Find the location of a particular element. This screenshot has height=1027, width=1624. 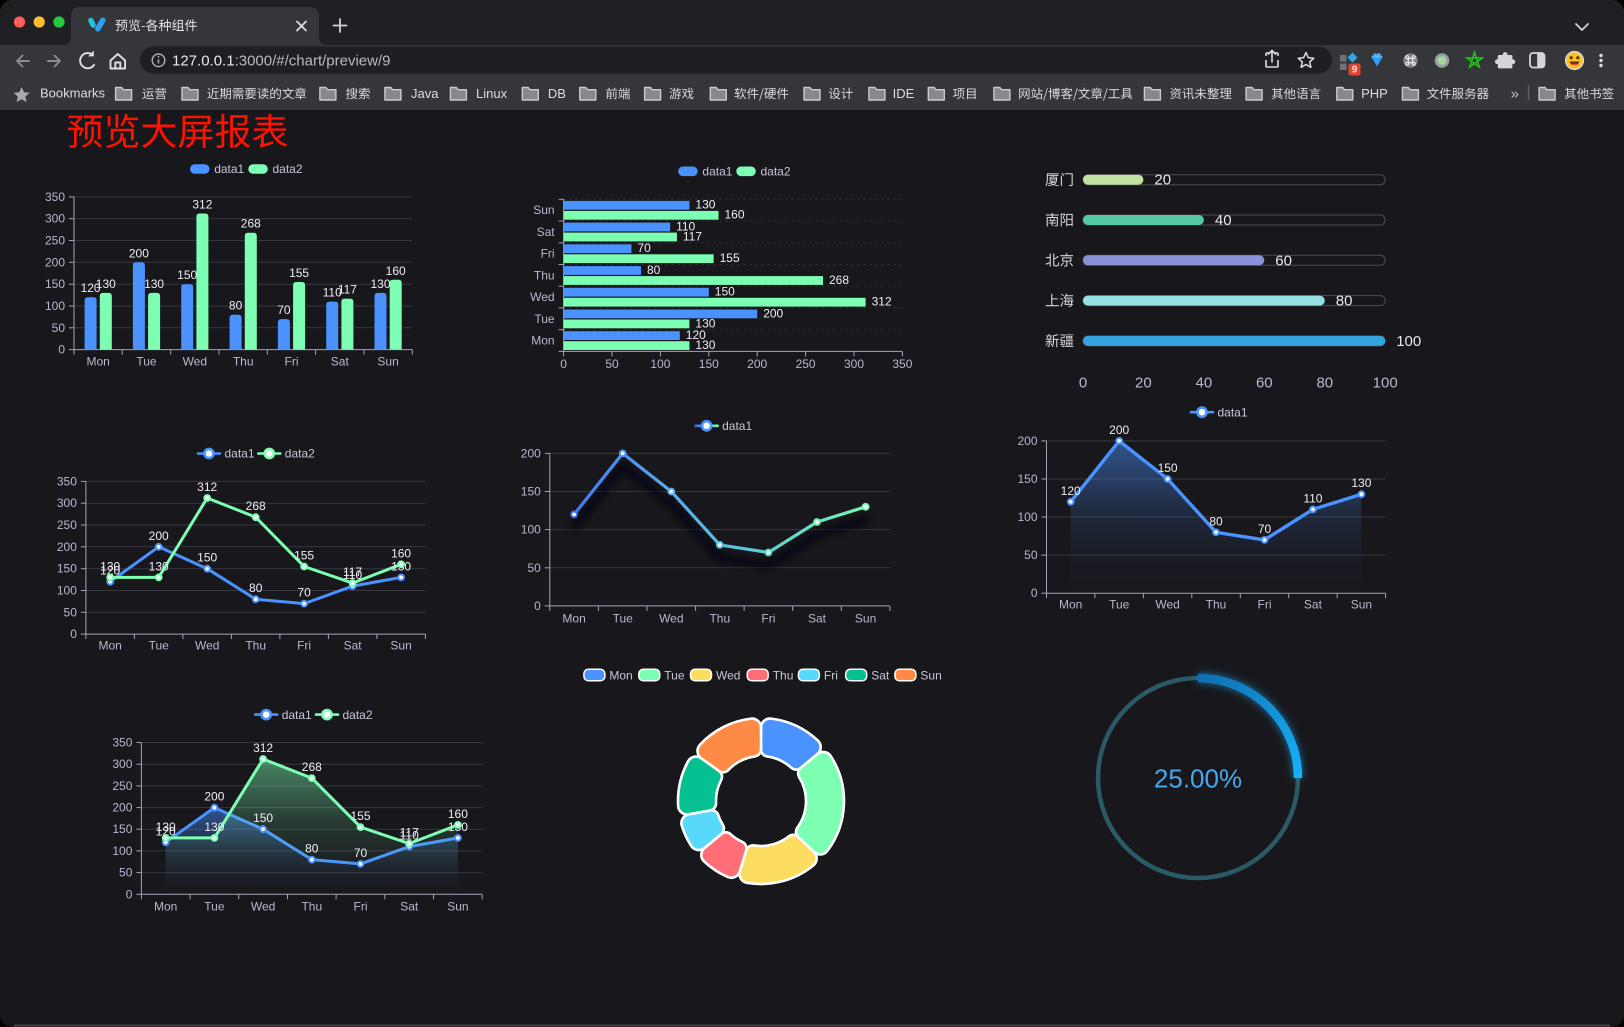

svg-text: 9 is located at coordinates (1355, 70).